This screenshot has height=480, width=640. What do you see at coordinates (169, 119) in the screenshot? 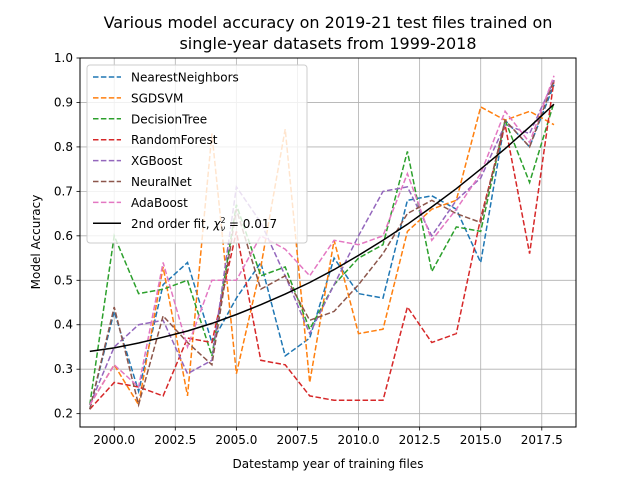
I see `legend-label: DecisionTree` at bounding box center [169, 119].